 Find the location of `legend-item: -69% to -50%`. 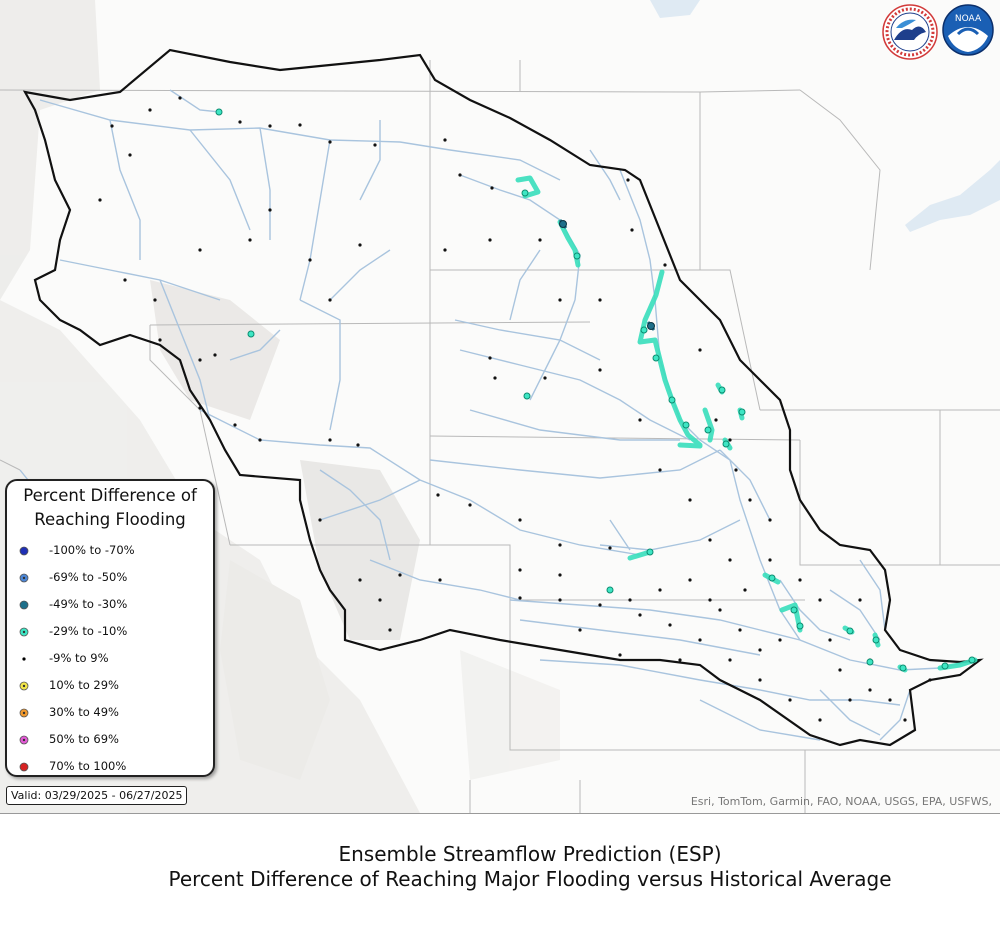

legend-item: -69% to -50% is located at coordinates (112, 578).